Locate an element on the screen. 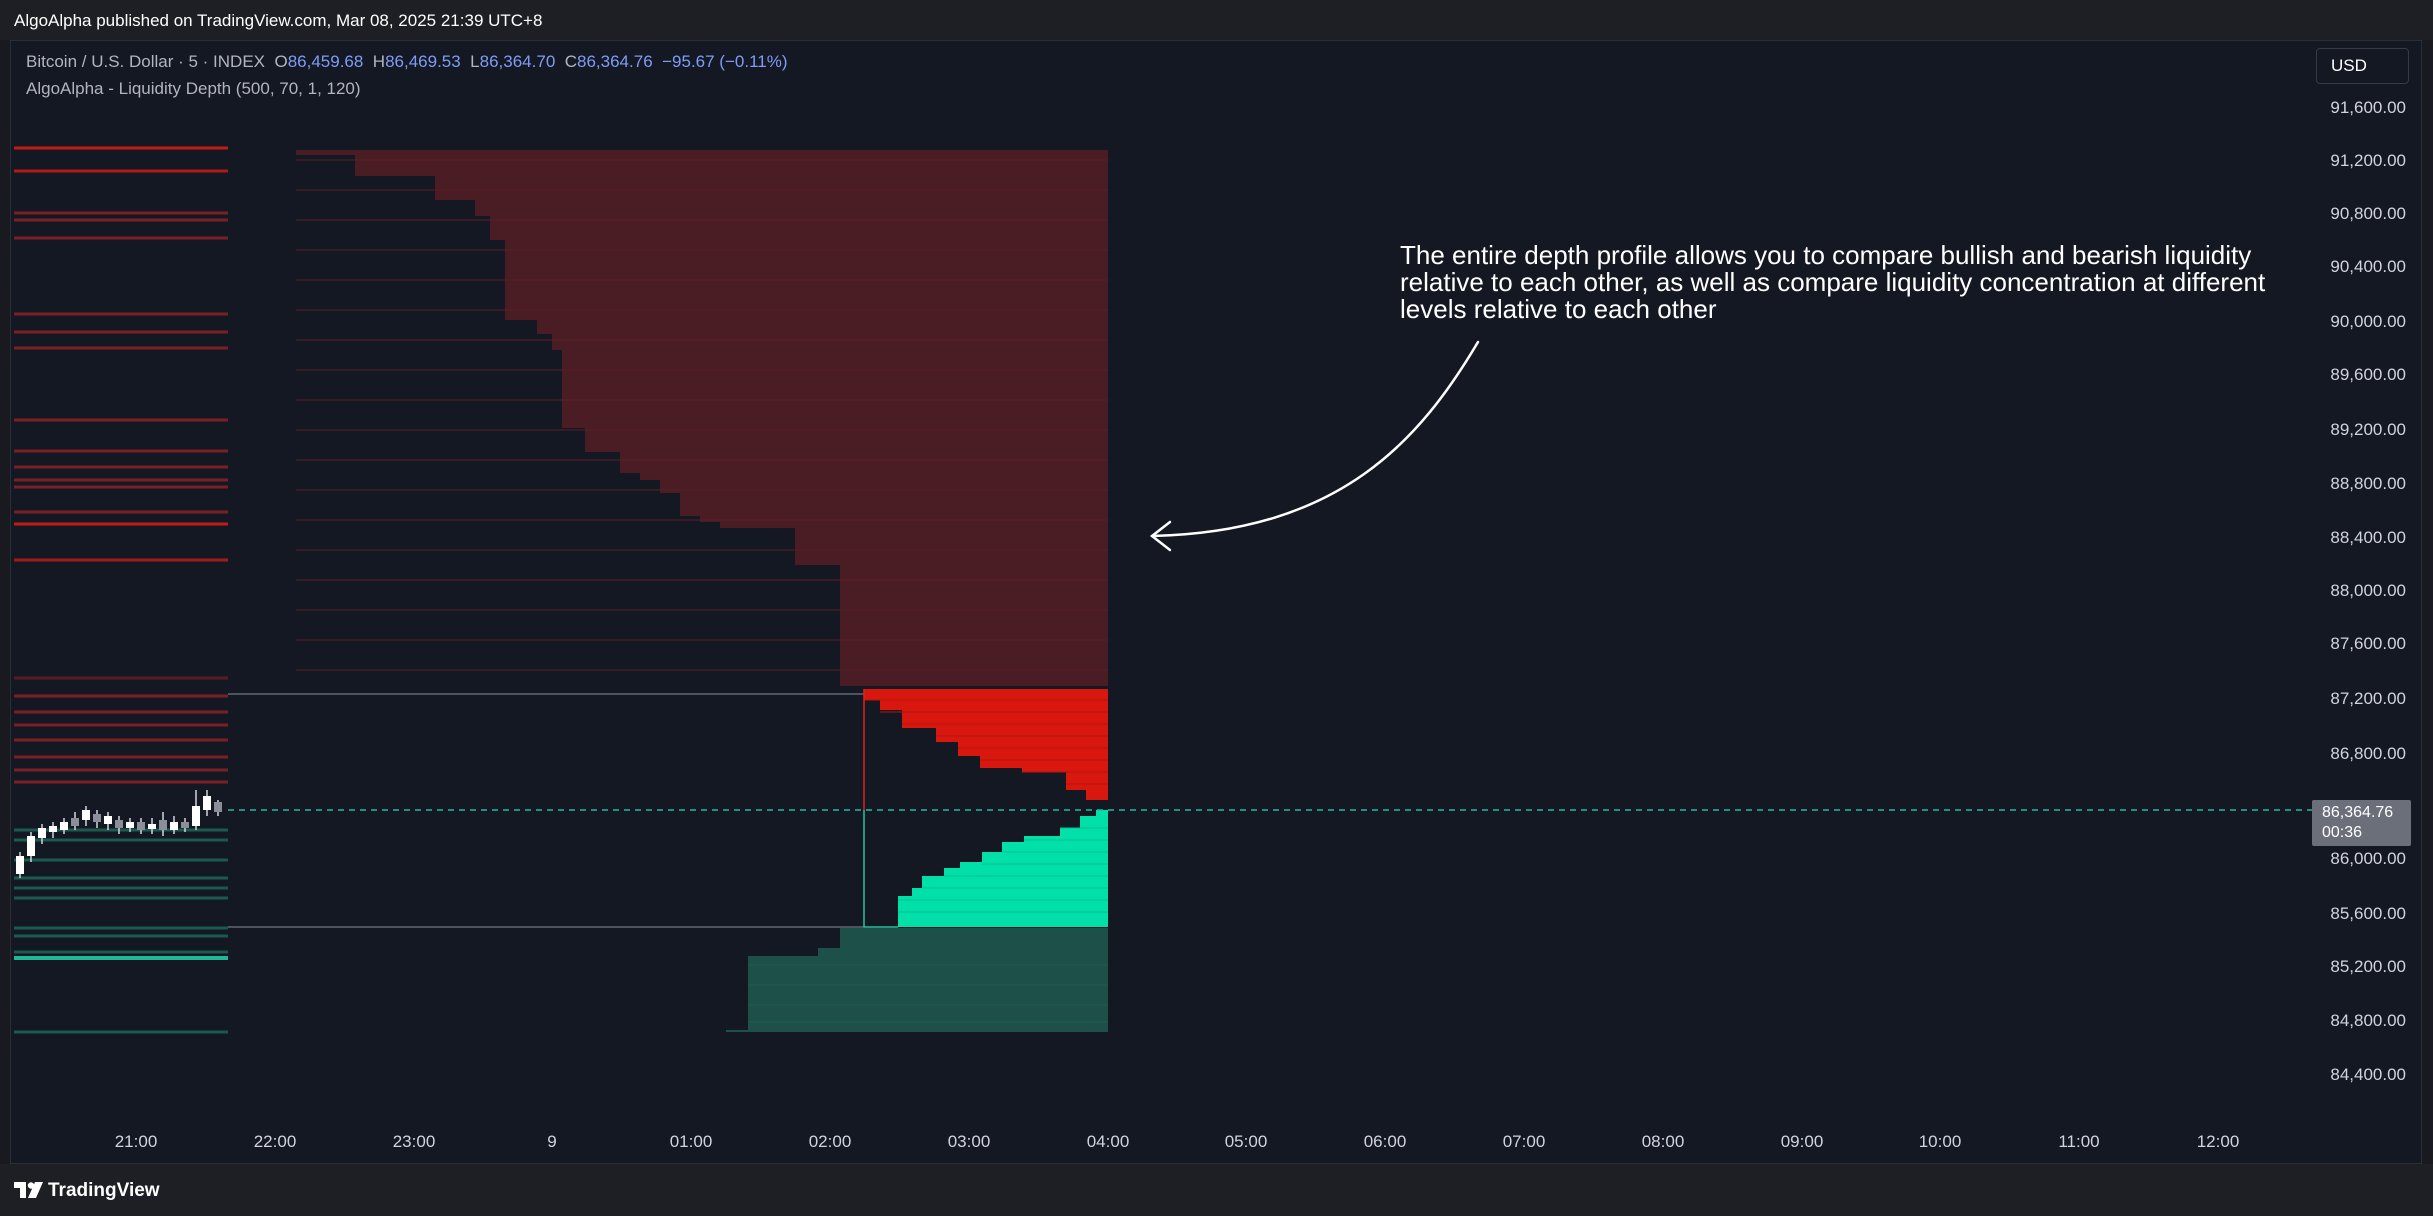 The width and height of the screenshot is (2433, 1216). current-price-value: 86,364.76 is located at coordinates (2358, 812).